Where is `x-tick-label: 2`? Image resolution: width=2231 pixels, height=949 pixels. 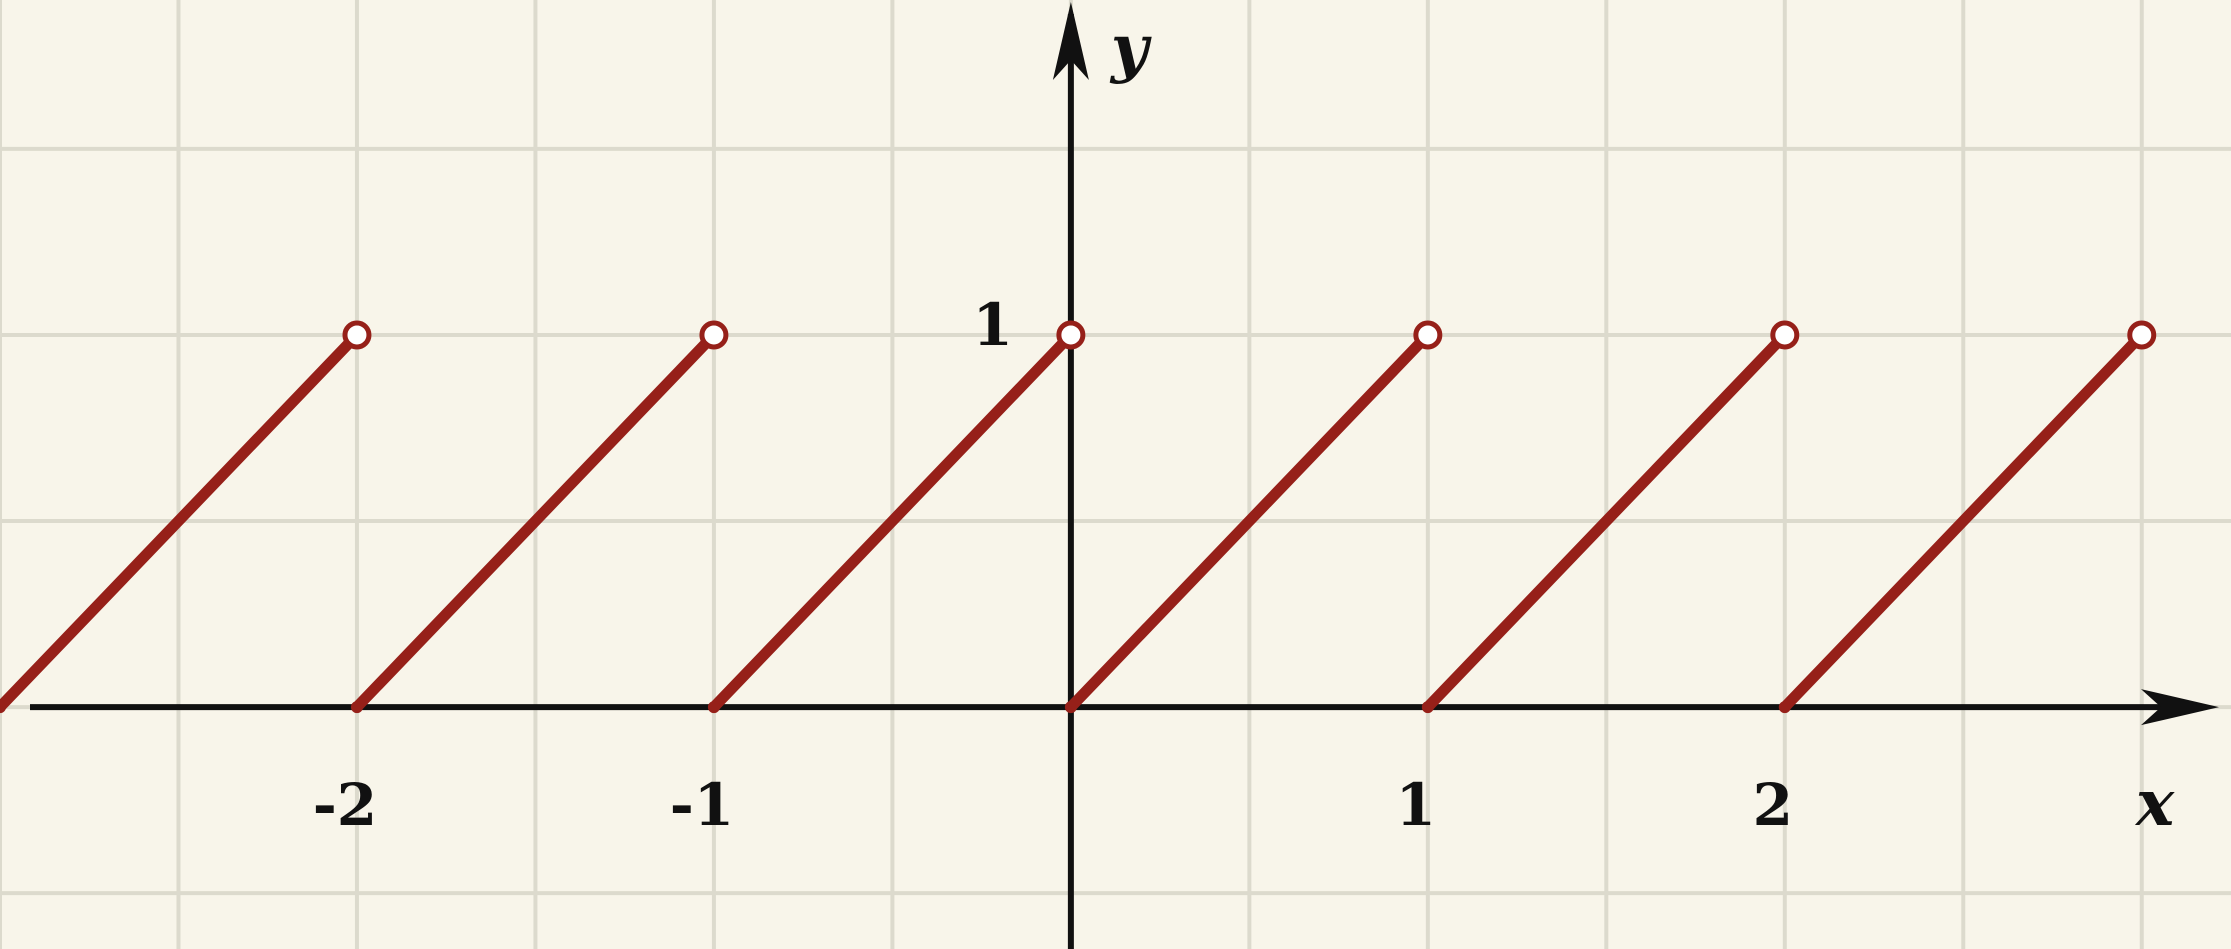
x-tick-label: 2 is located at coordinates (1773, 805).